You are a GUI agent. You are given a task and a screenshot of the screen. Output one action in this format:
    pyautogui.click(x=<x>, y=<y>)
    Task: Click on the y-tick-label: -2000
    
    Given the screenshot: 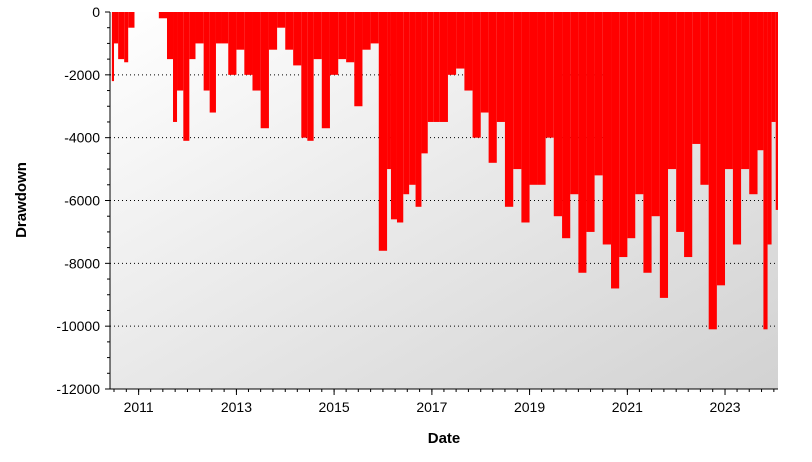 What is the action you would take?
    pyautogui.click(x=82, y=75)
    